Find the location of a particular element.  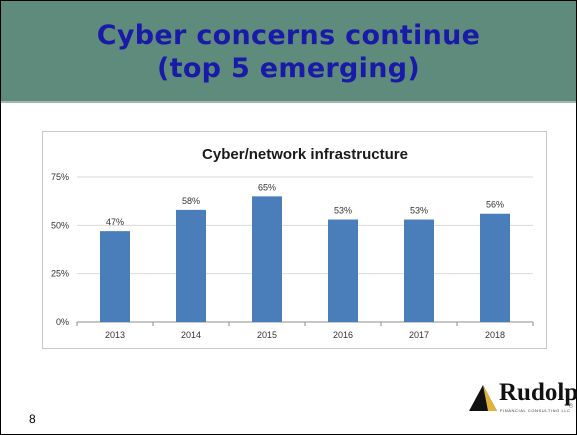

data-label-2014: 58% is located at coordinates (191, 201).